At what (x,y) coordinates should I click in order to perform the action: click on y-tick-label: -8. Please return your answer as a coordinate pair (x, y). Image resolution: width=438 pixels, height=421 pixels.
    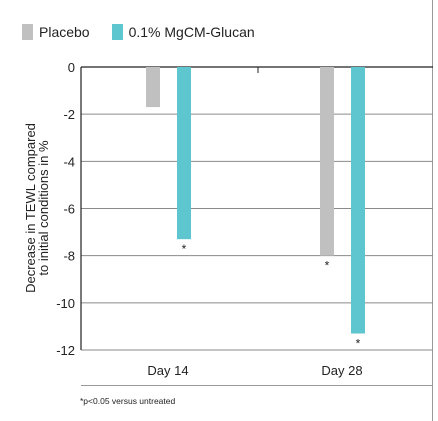
    Looking at the image, I should click on (69, 256).